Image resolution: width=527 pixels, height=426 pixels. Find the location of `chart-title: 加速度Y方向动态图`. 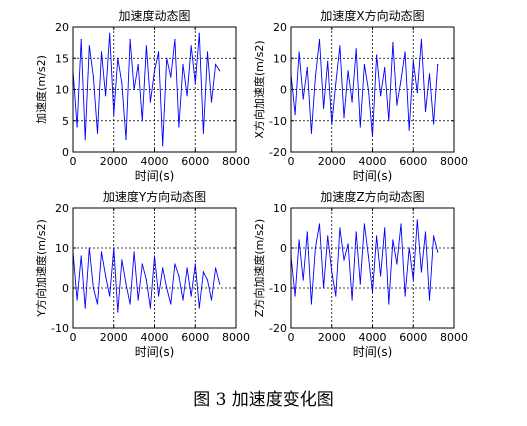

chart-title: 加速度Y方向动态图 is located at coordinates (154, 196).